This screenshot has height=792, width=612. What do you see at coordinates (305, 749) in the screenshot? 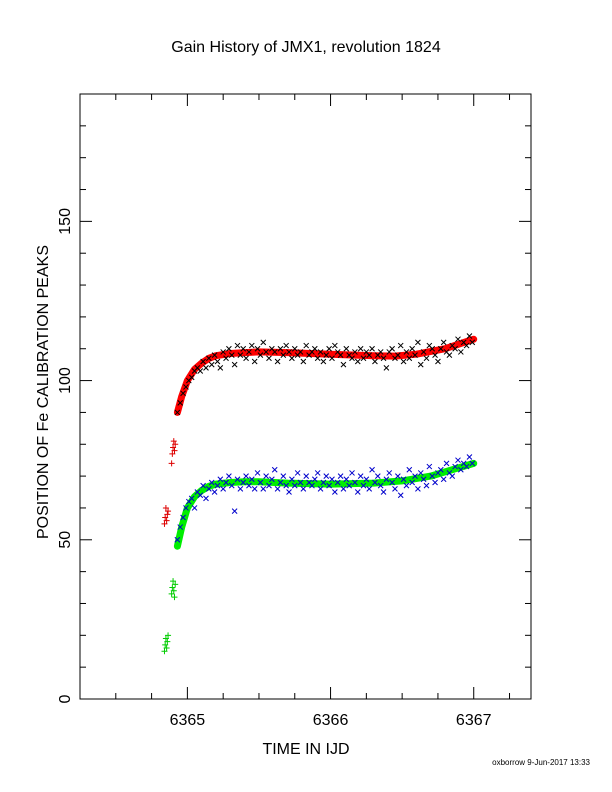
I see `x-axis-label: TIME IN IJD` at bounding box center [305, 749].